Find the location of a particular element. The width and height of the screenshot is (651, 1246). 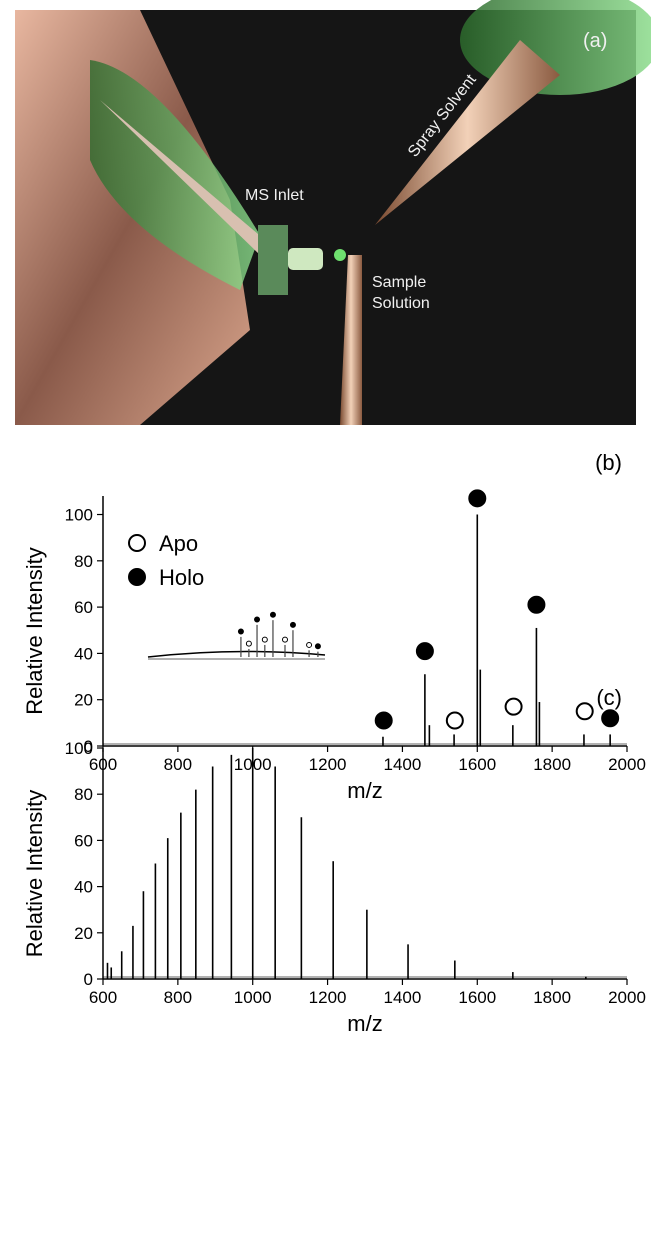

legend-label: Holo is located at coordinates (181, 577).